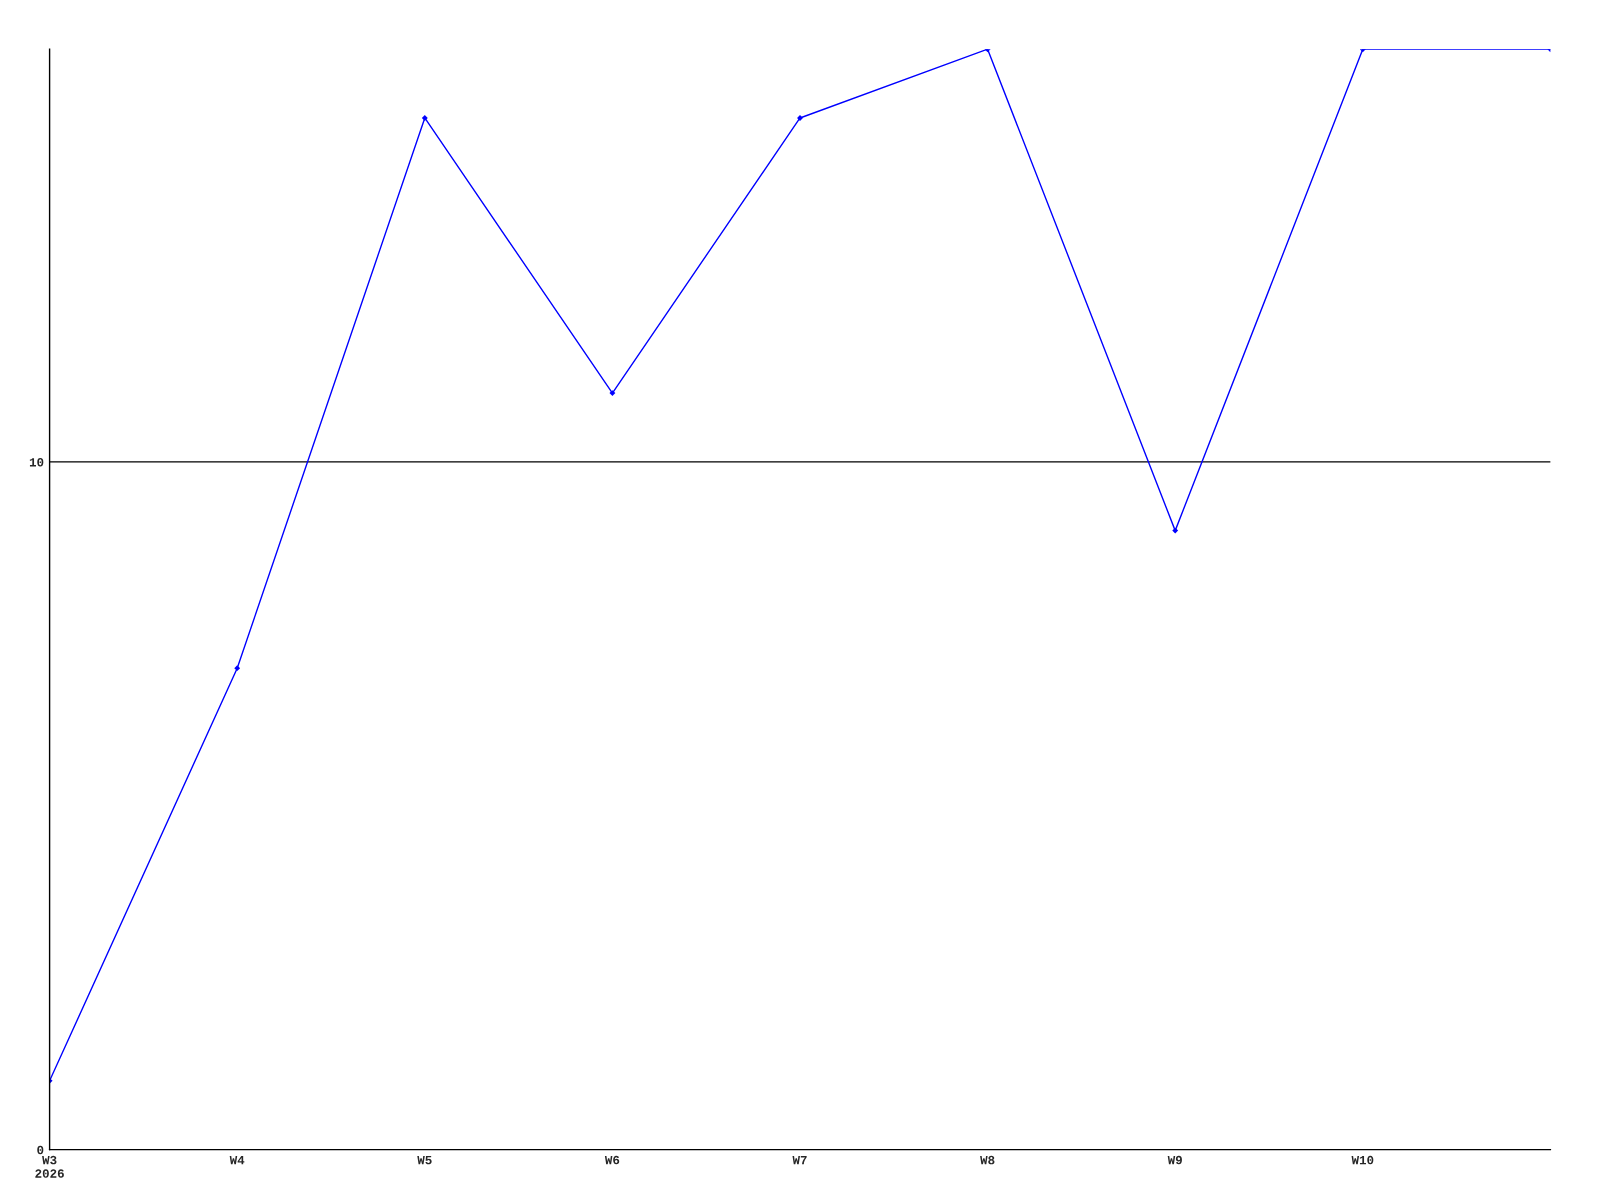  I want to click on y-tick-label: 10, so click(36, 462).